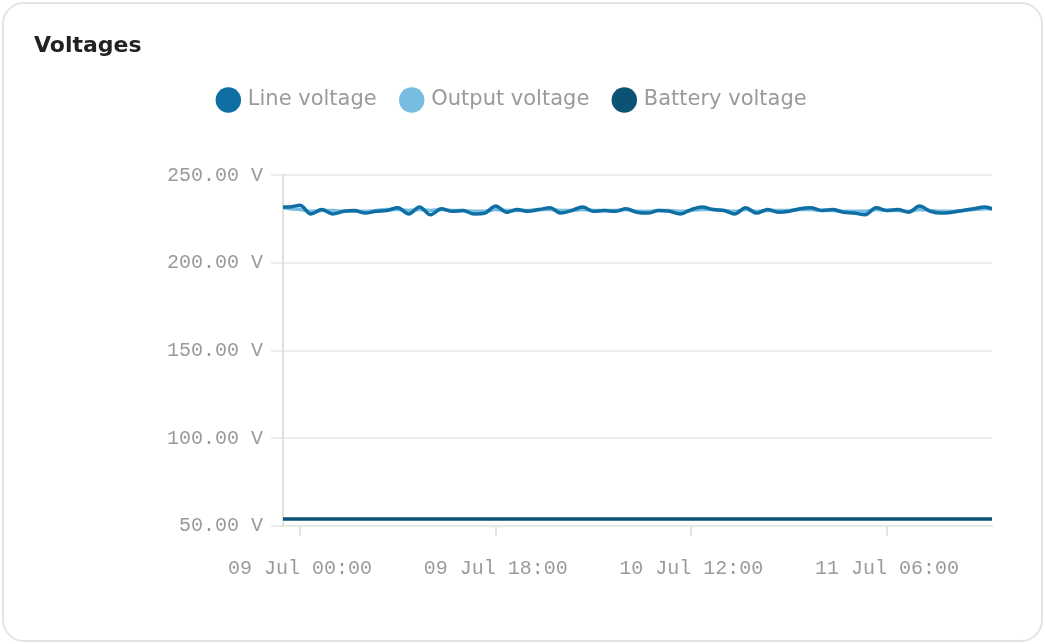  I want to click on y-tick-label: 200.00 V, so click(214, 263).